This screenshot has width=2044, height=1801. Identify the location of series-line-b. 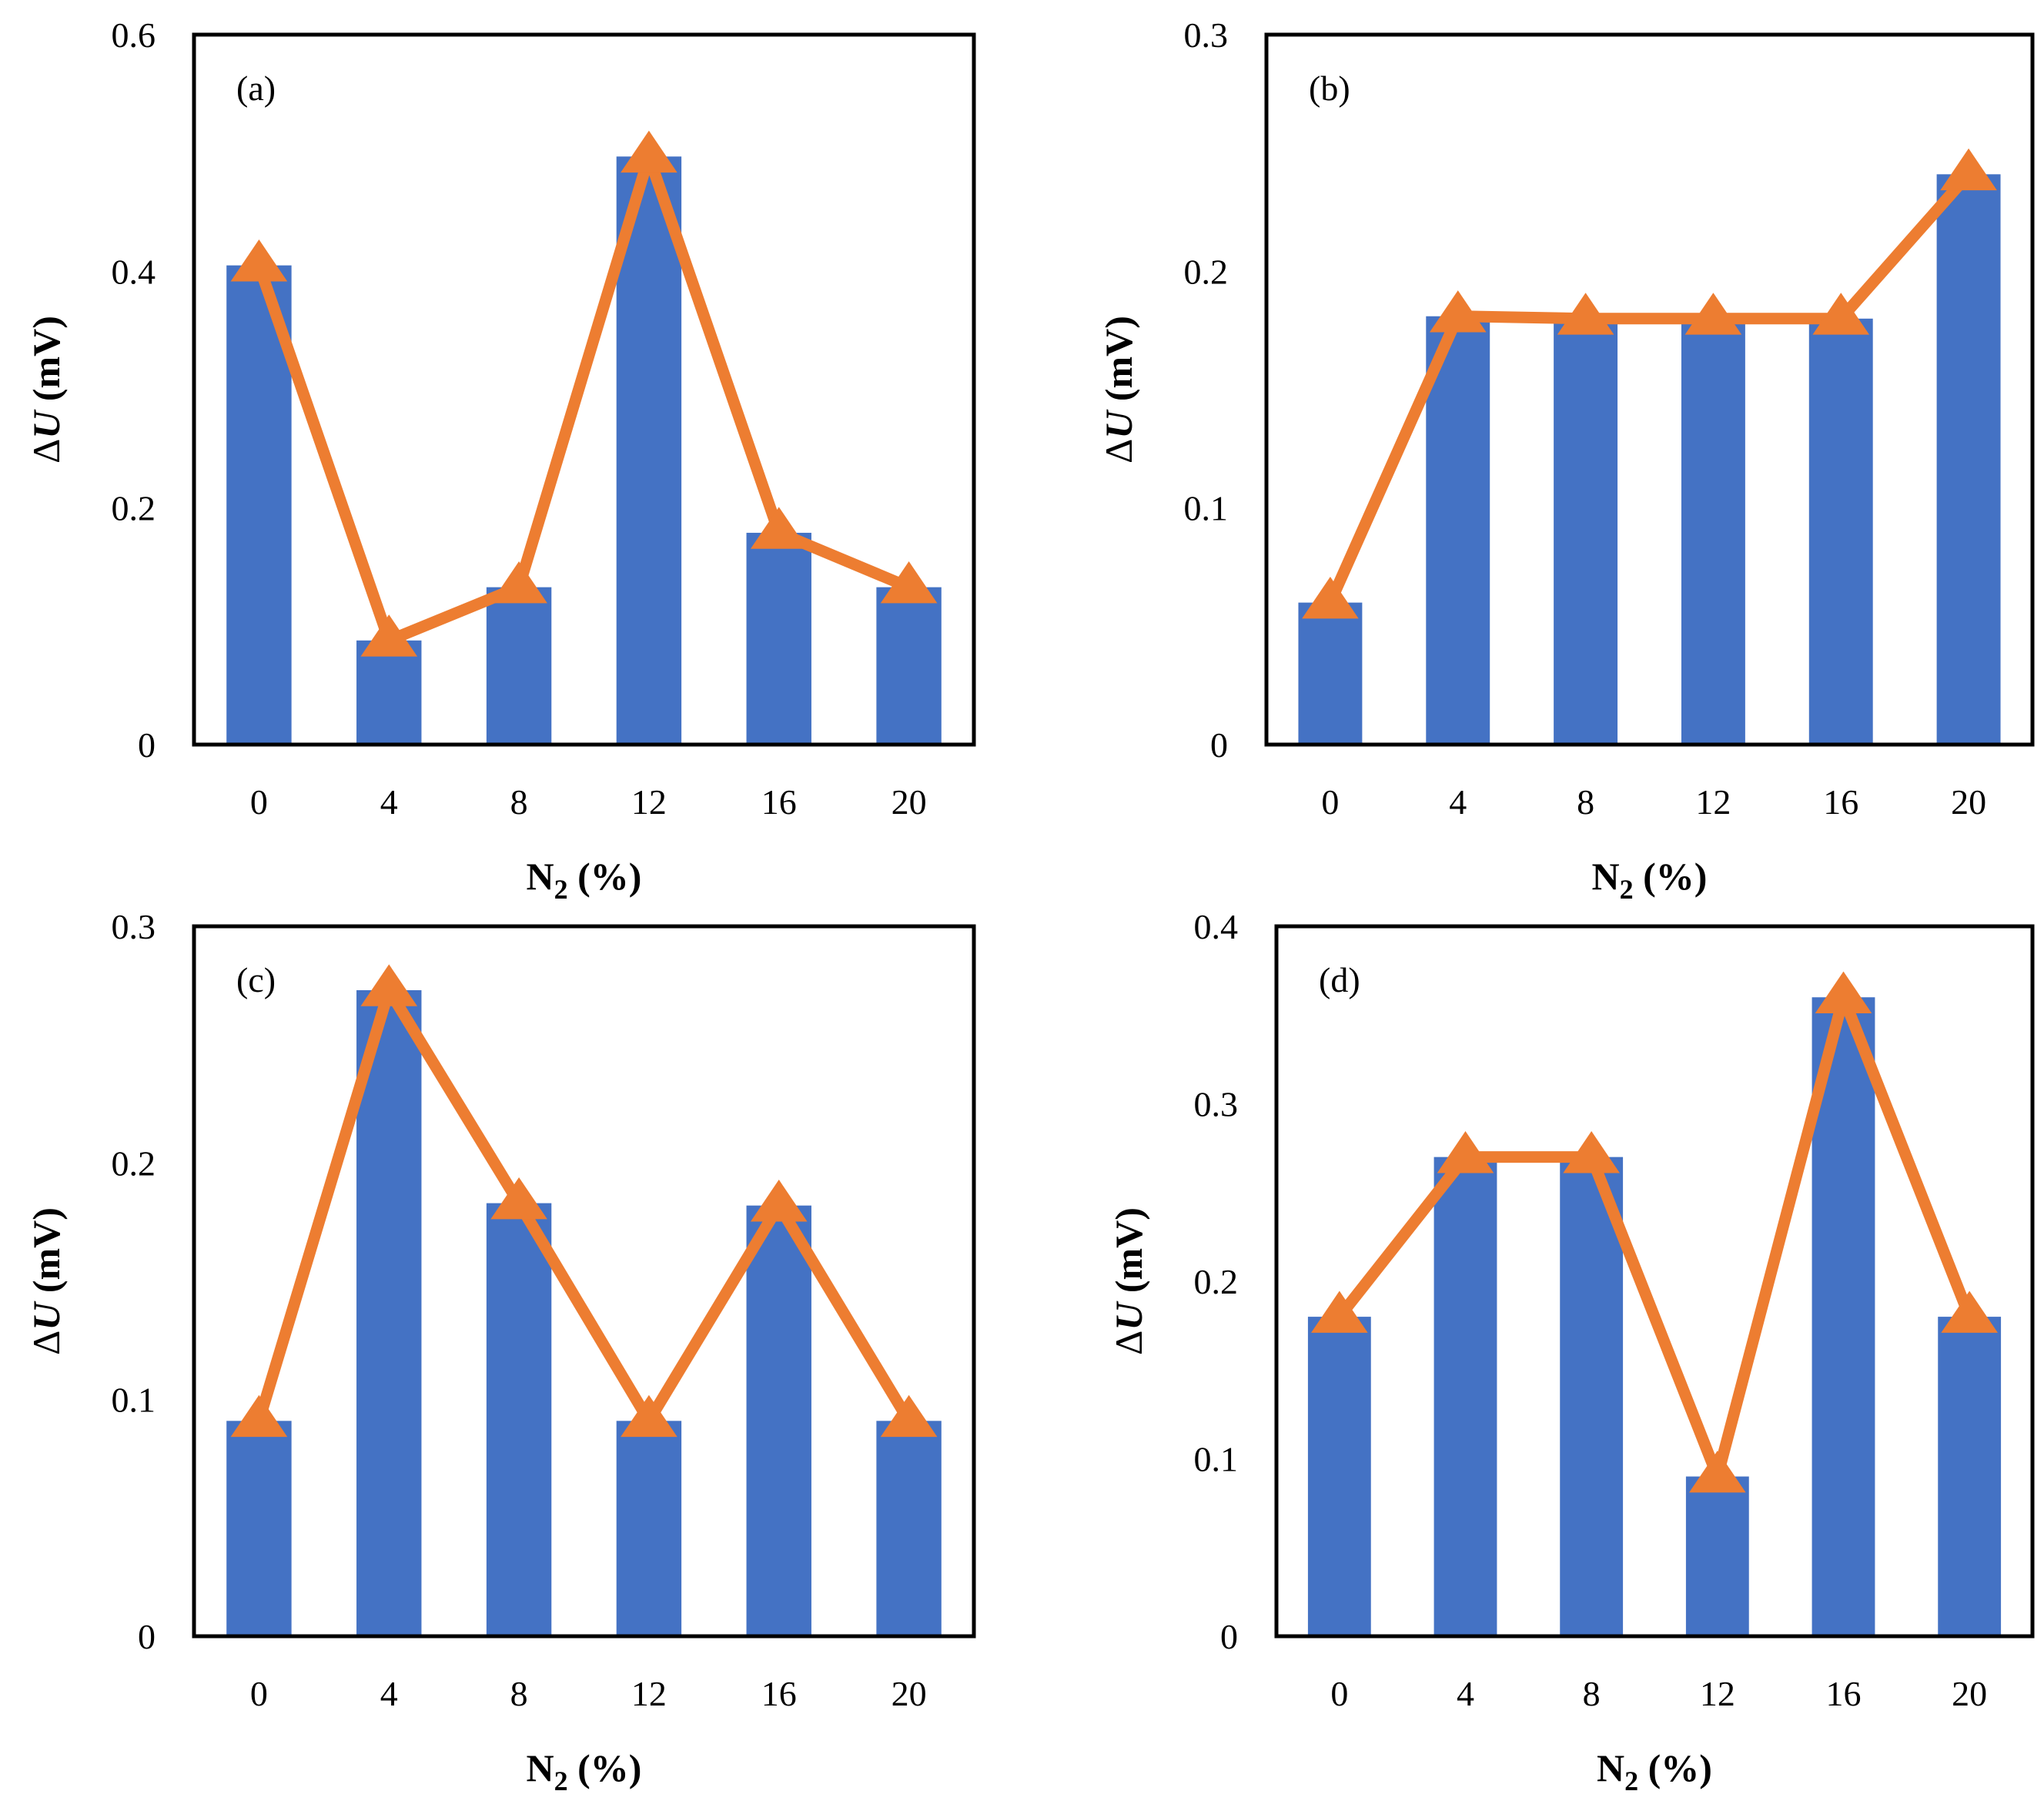
(1649, 388).